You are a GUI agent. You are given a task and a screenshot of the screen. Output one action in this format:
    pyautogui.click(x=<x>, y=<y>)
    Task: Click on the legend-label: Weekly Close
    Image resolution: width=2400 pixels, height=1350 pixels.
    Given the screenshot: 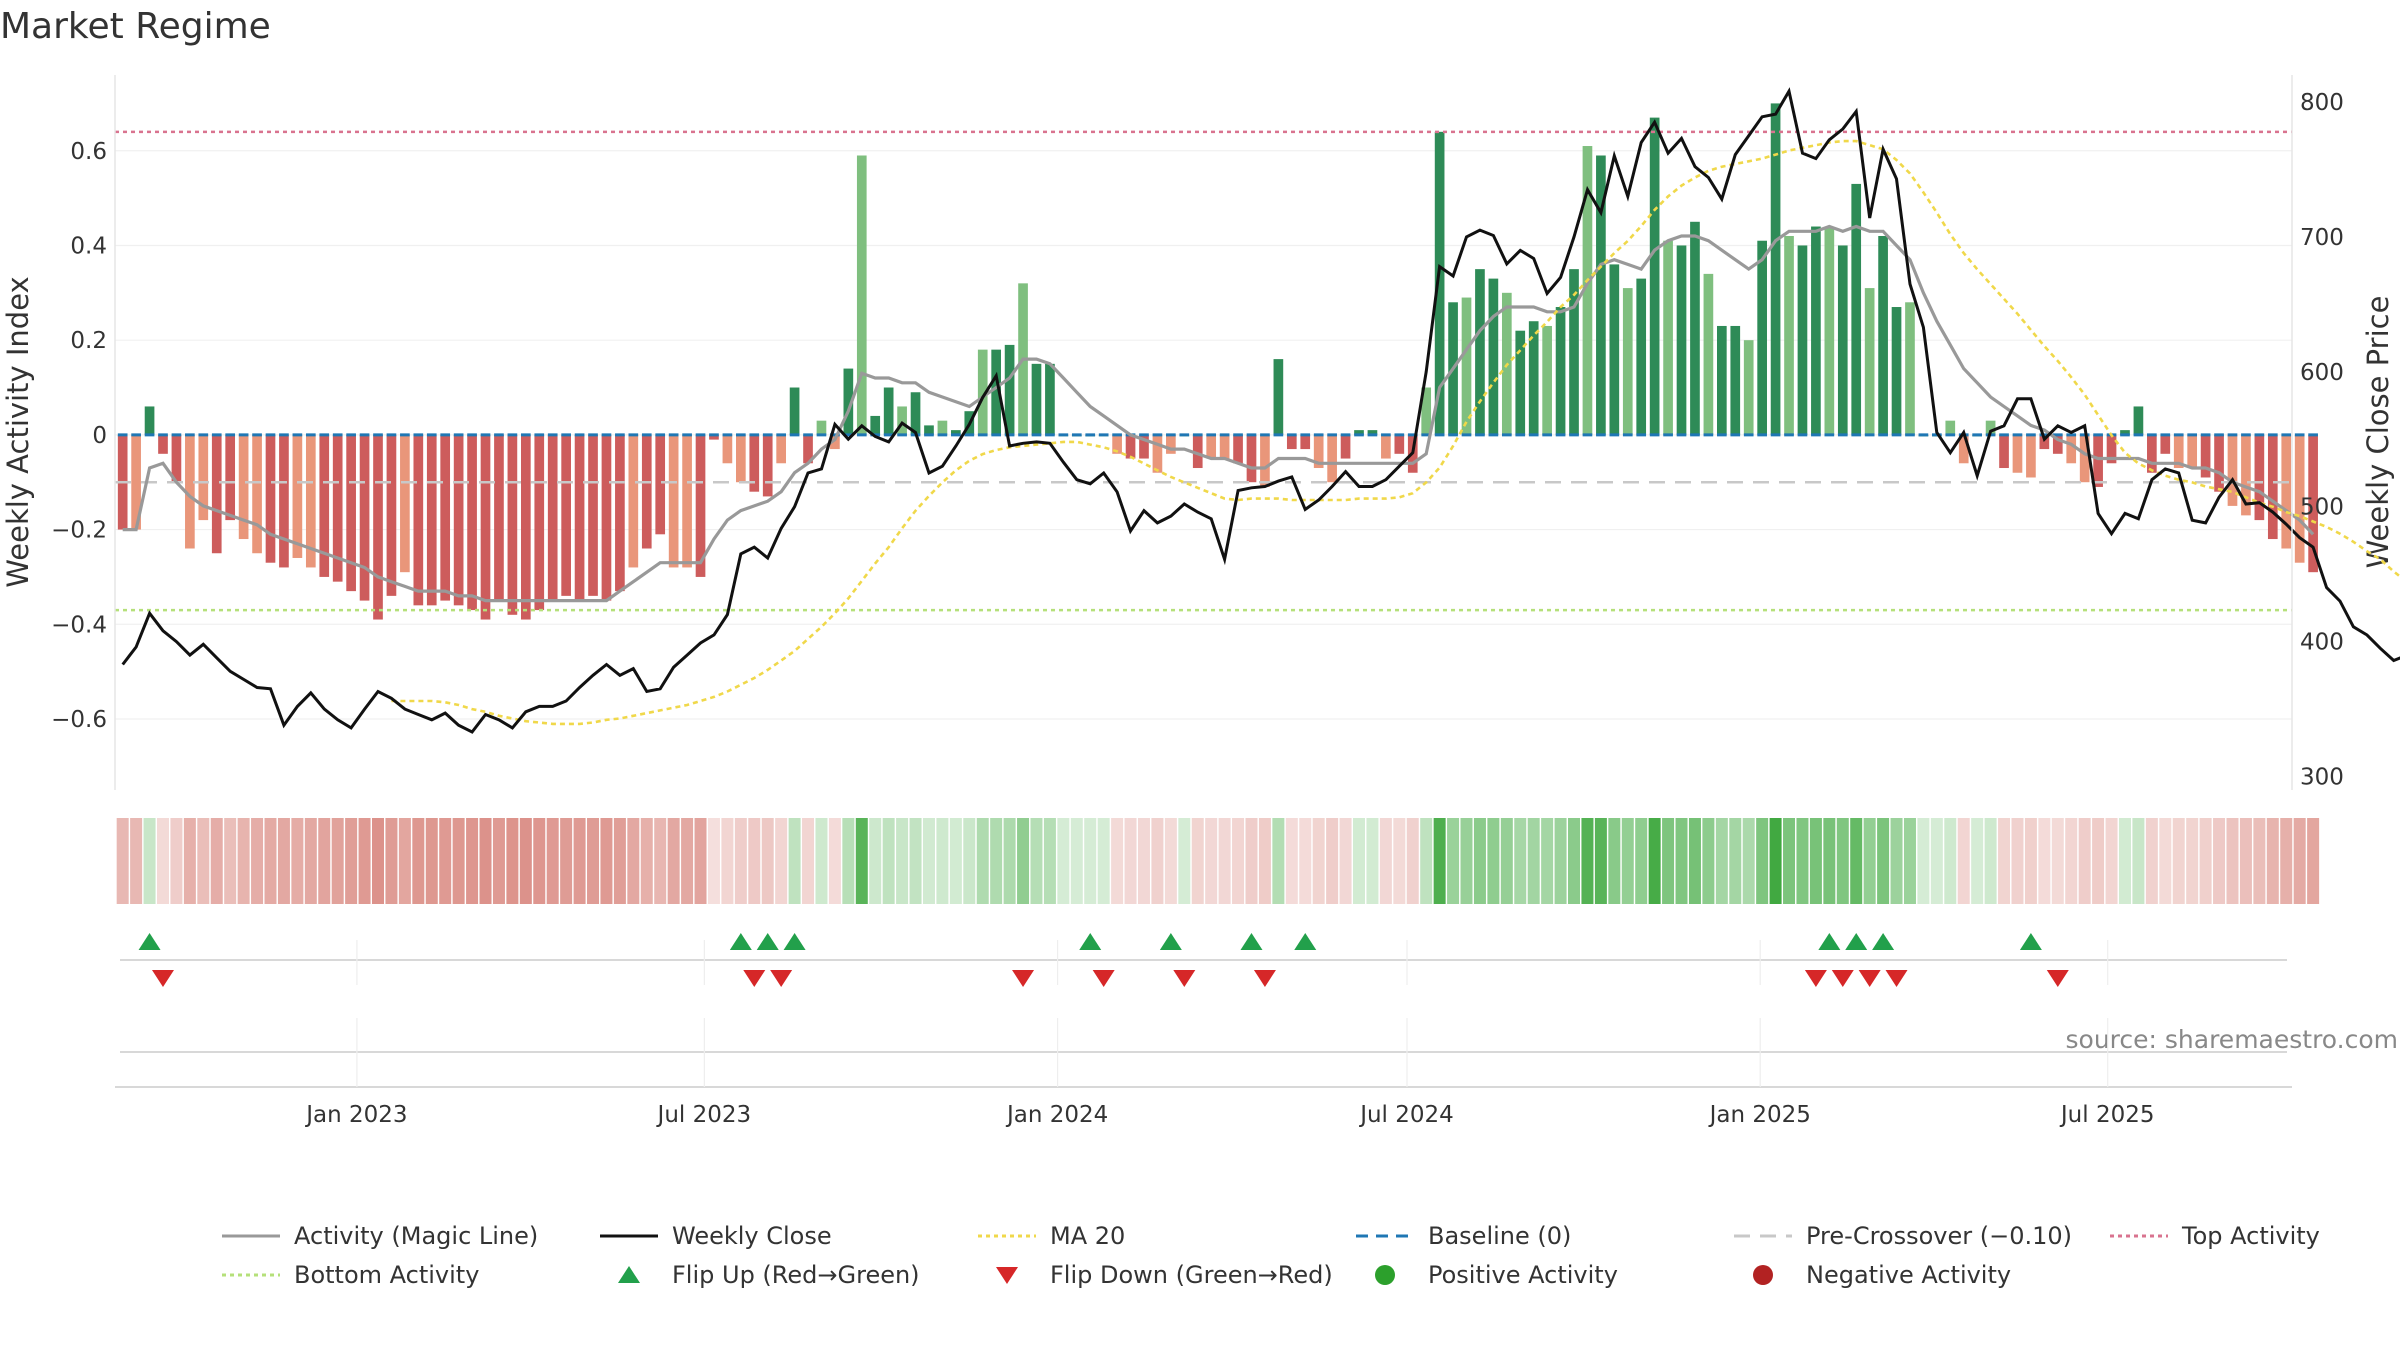 What is the action you would take?
    pyautogui.click(x=752, y=1236)
    